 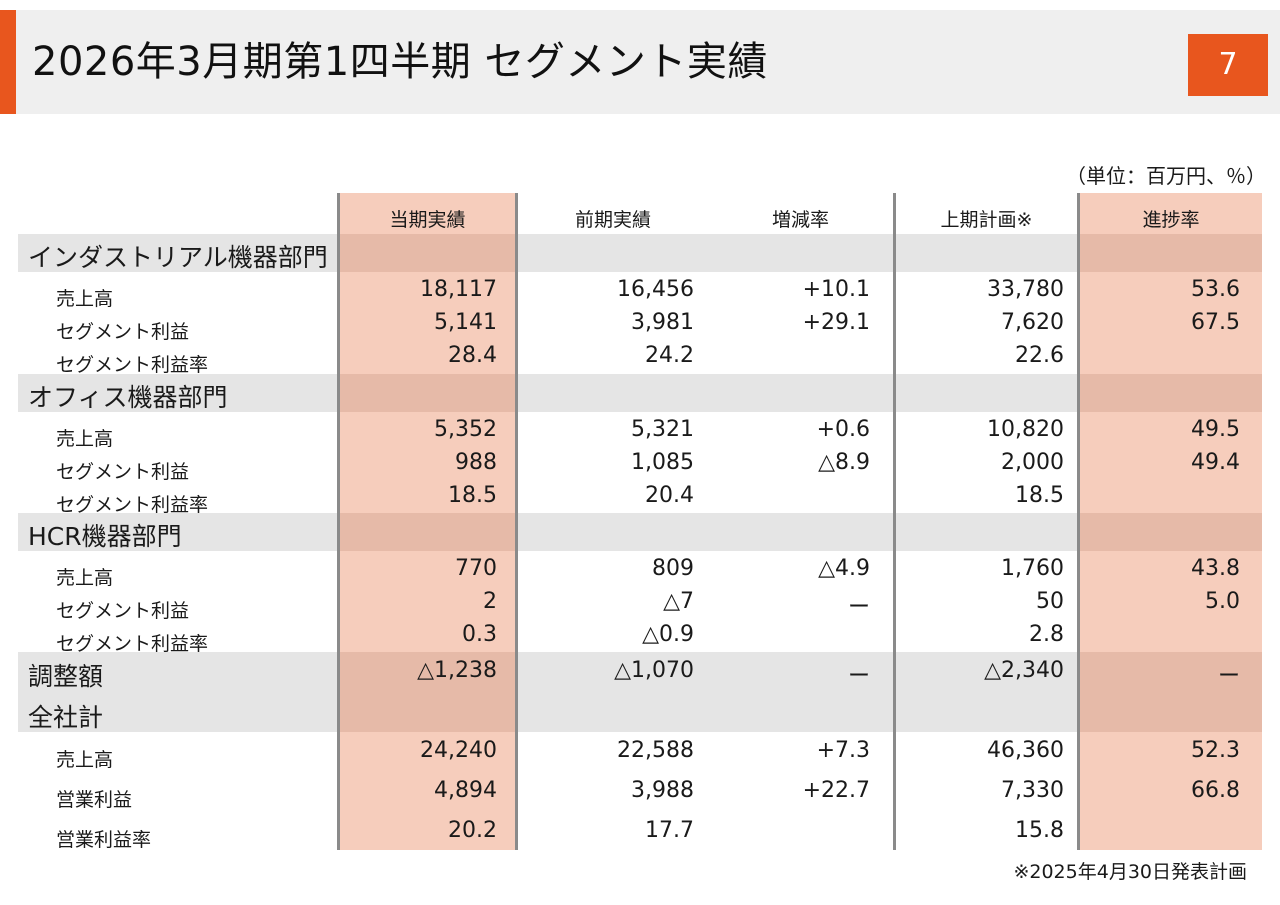 What do you see at coordinates (1025, 750) in the screenshot?
I see `cell-plan: 46,360` at bounding box center [1025, 750].